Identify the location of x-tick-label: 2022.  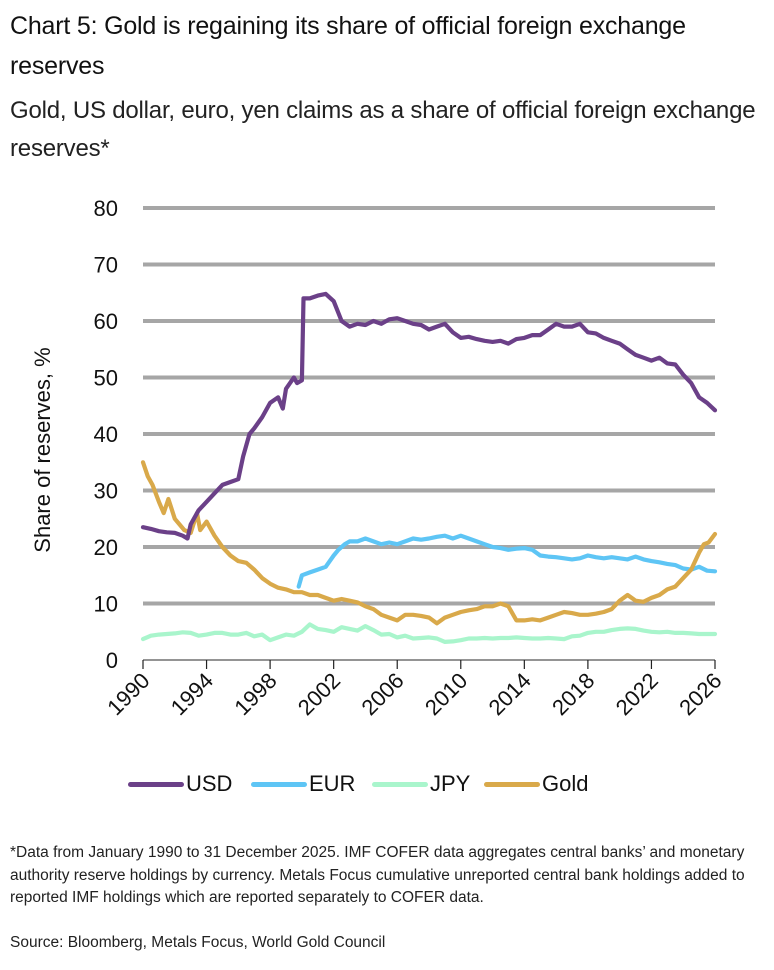
(637, 694).